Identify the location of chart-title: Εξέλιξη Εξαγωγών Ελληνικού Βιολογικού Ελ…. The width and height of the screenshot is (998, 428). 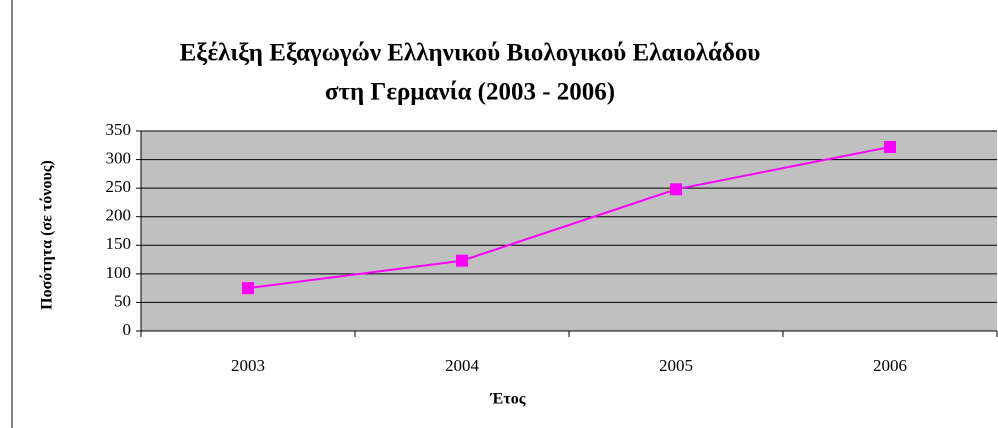
(470, 53).